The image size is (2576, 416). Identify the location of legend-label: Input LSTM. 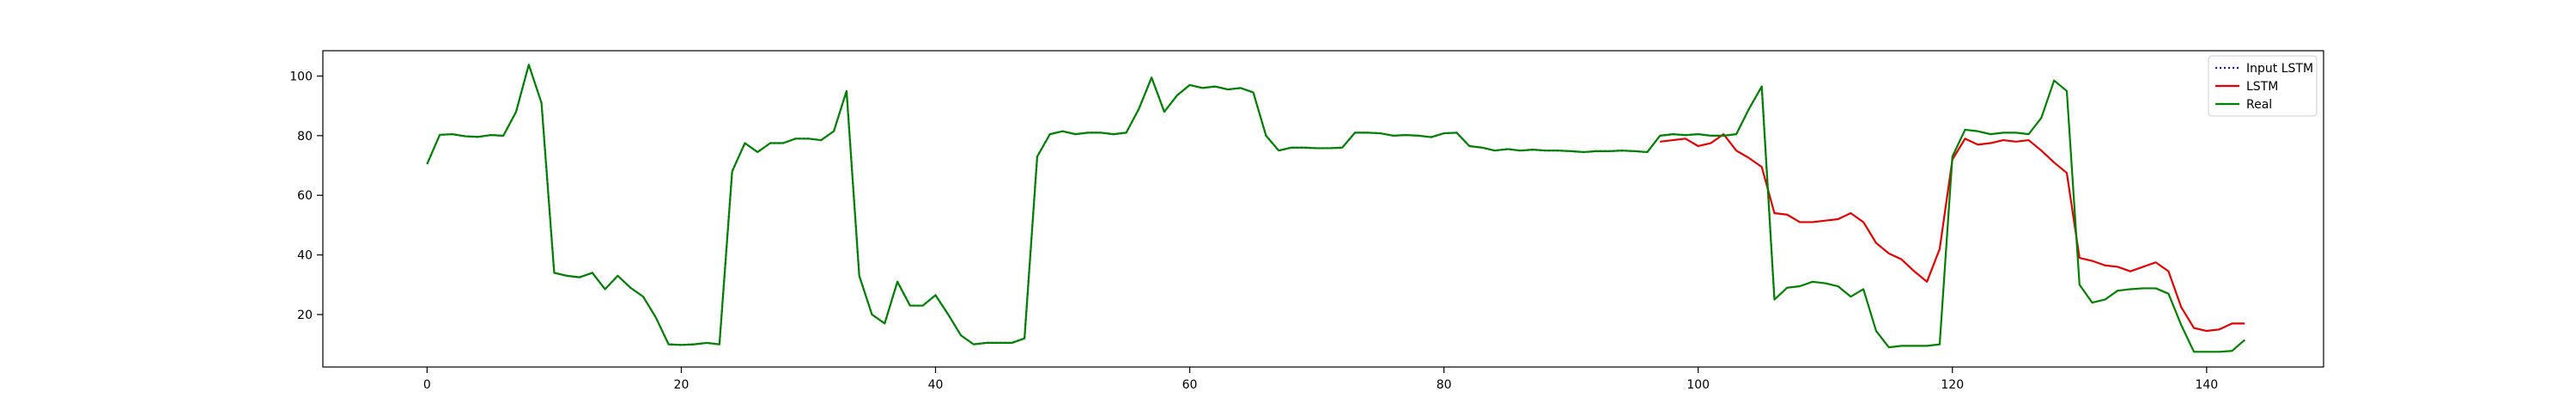
(2280, 69).